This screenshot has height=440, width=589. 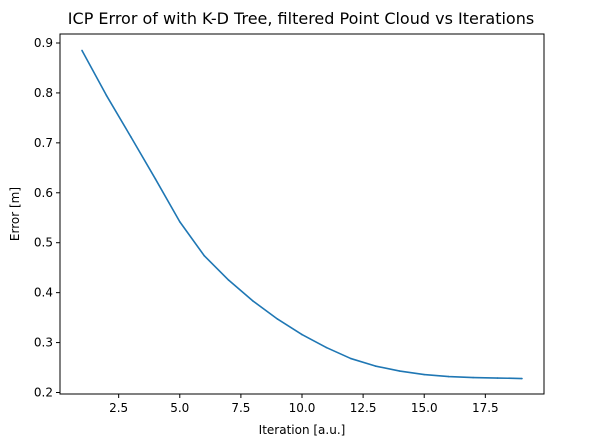 What do you see at coordinates (43, 43) in the screenshot?
I see `y-tick-label: 0.9` at bounding box center [43, 43].